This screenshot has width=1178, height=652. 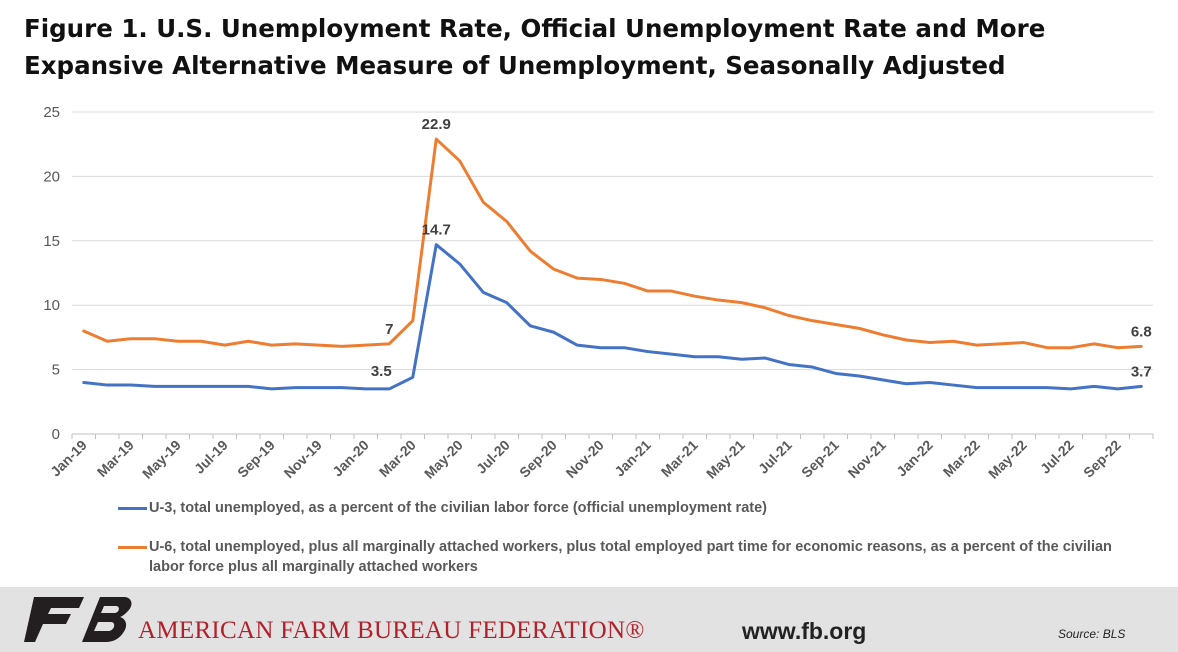 I want to click on x-tick-label: Jan-20, so click(x=350, y=458).